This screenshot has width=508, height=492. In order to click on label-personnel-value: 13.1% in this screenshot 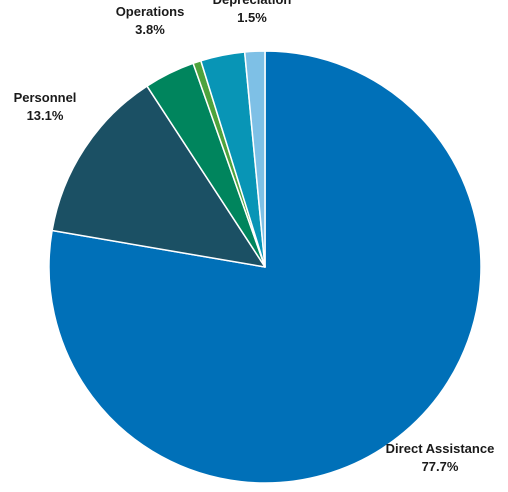, I will do `click(45, 115)`.